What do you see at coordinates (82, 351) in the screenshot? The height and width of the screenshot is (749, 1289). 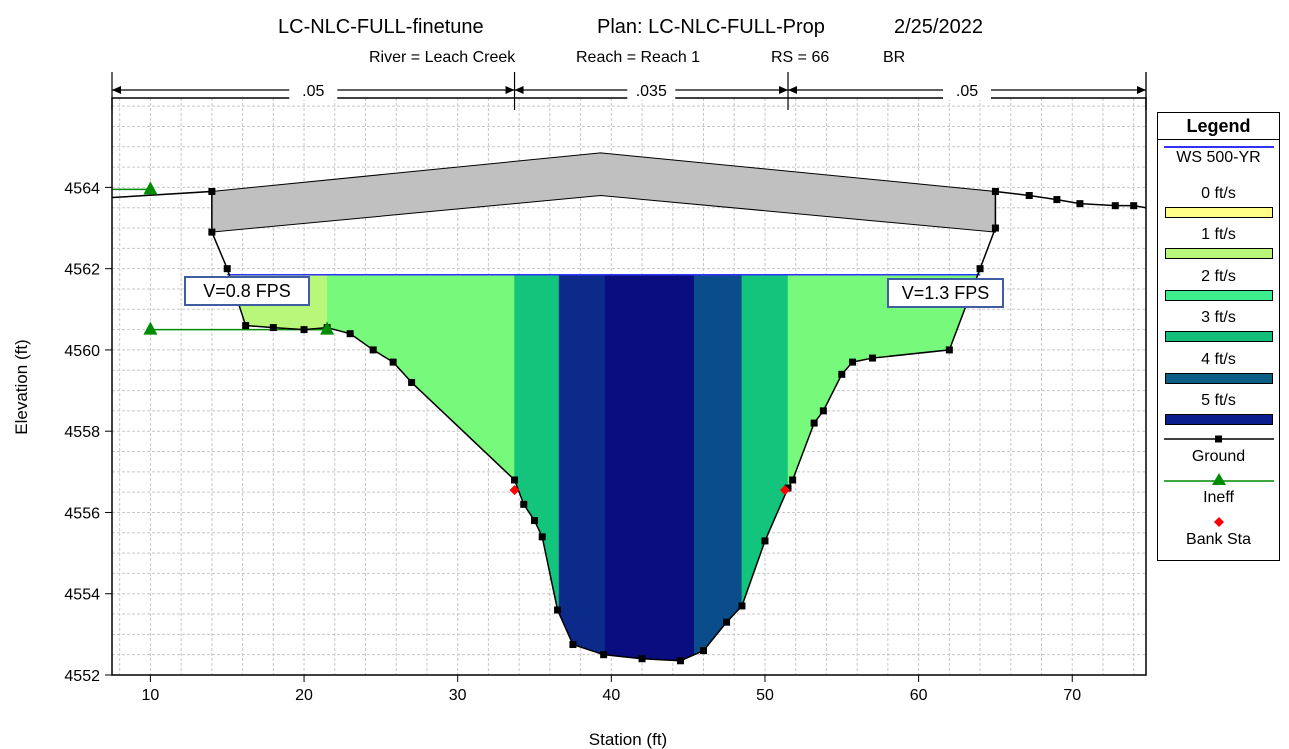 I see `y-tick-label: 4560` at bounding box center [82, 351].